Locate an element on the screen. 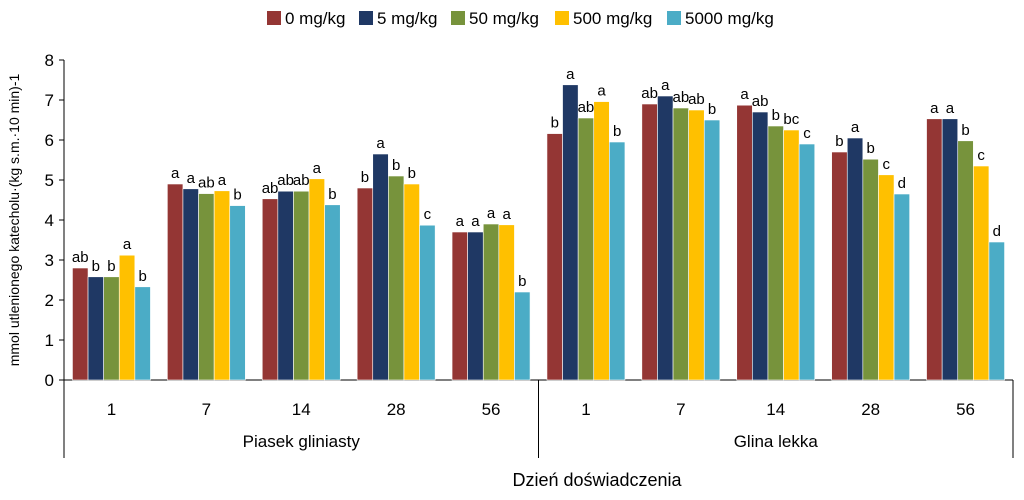 The height and width of the screenshot is (500, 1024). y-tick-label: 4 is located at coordinates (49, 220).